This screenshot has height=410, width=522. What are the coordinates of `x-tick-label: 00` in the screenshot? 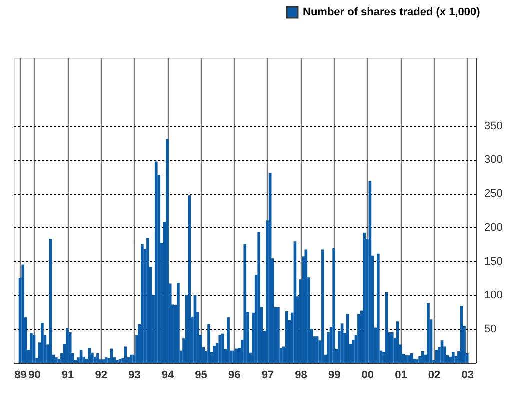 It's located at (368, 376).